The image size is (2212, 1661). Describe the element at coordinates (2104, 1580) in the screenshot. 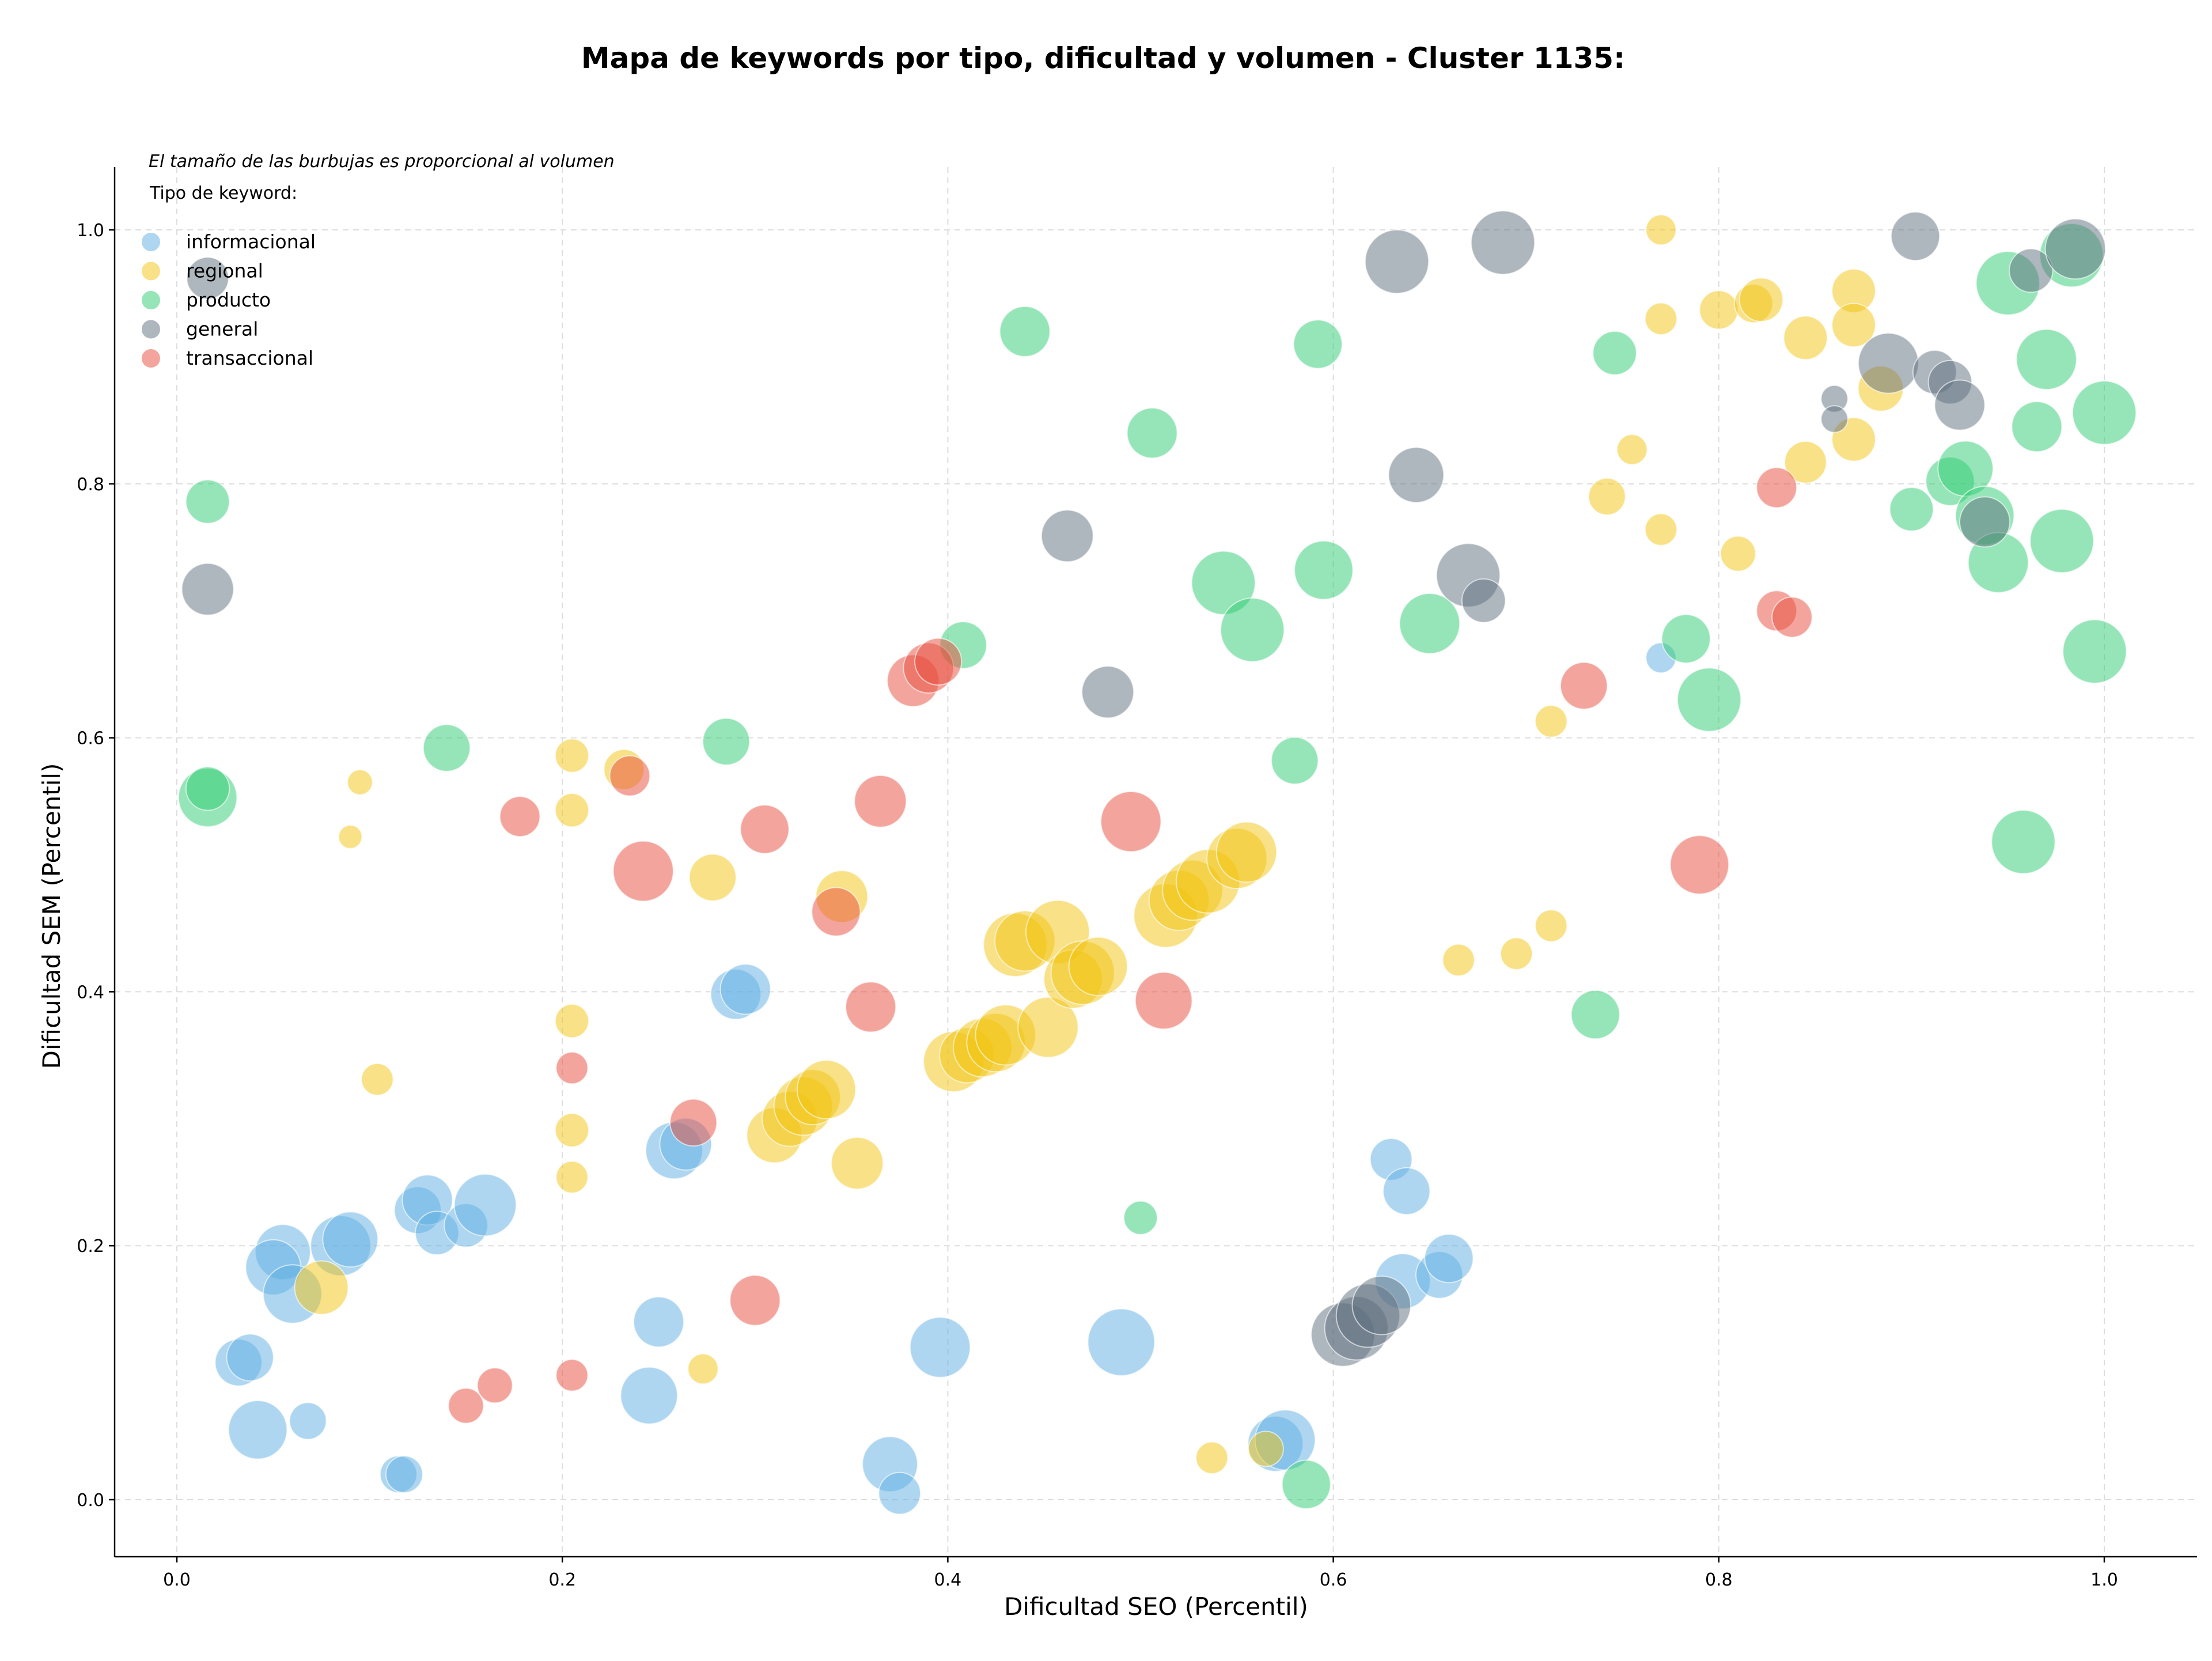

I see `x-tick-label: 1.0` at that location.